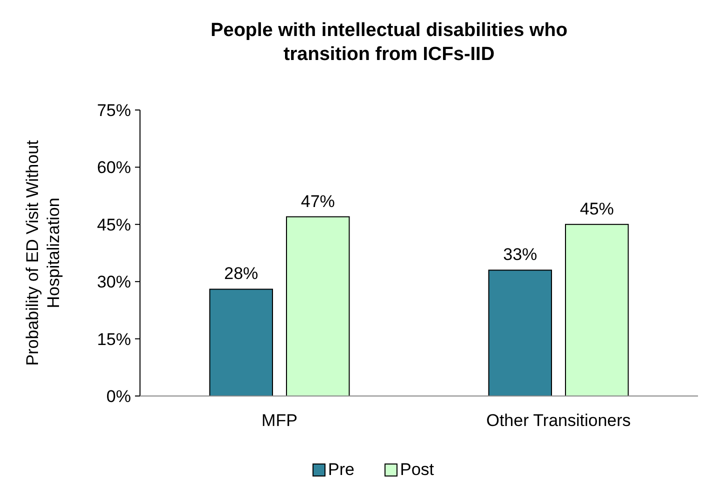 Image resolution: width=710 pixels, height=478 pixels. What do you see at coordinates (280, 420) in the screenshot?
I see `x-tick-label: MFP` at bounding box center [280, 420].